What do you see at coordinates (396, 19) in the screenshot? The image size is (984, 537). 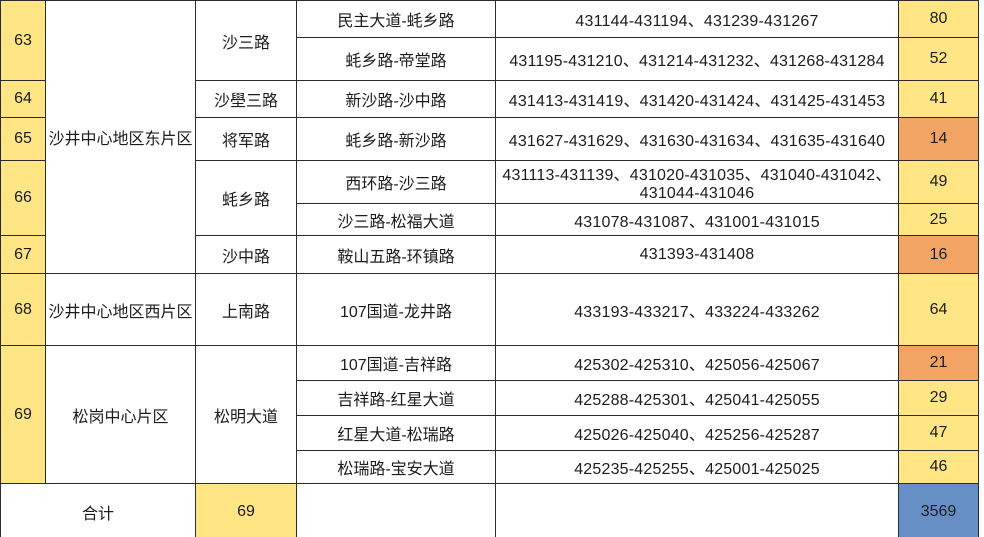 I see `section-cell: 民主大道-蚝乡路` at bounding box center [396, 19].